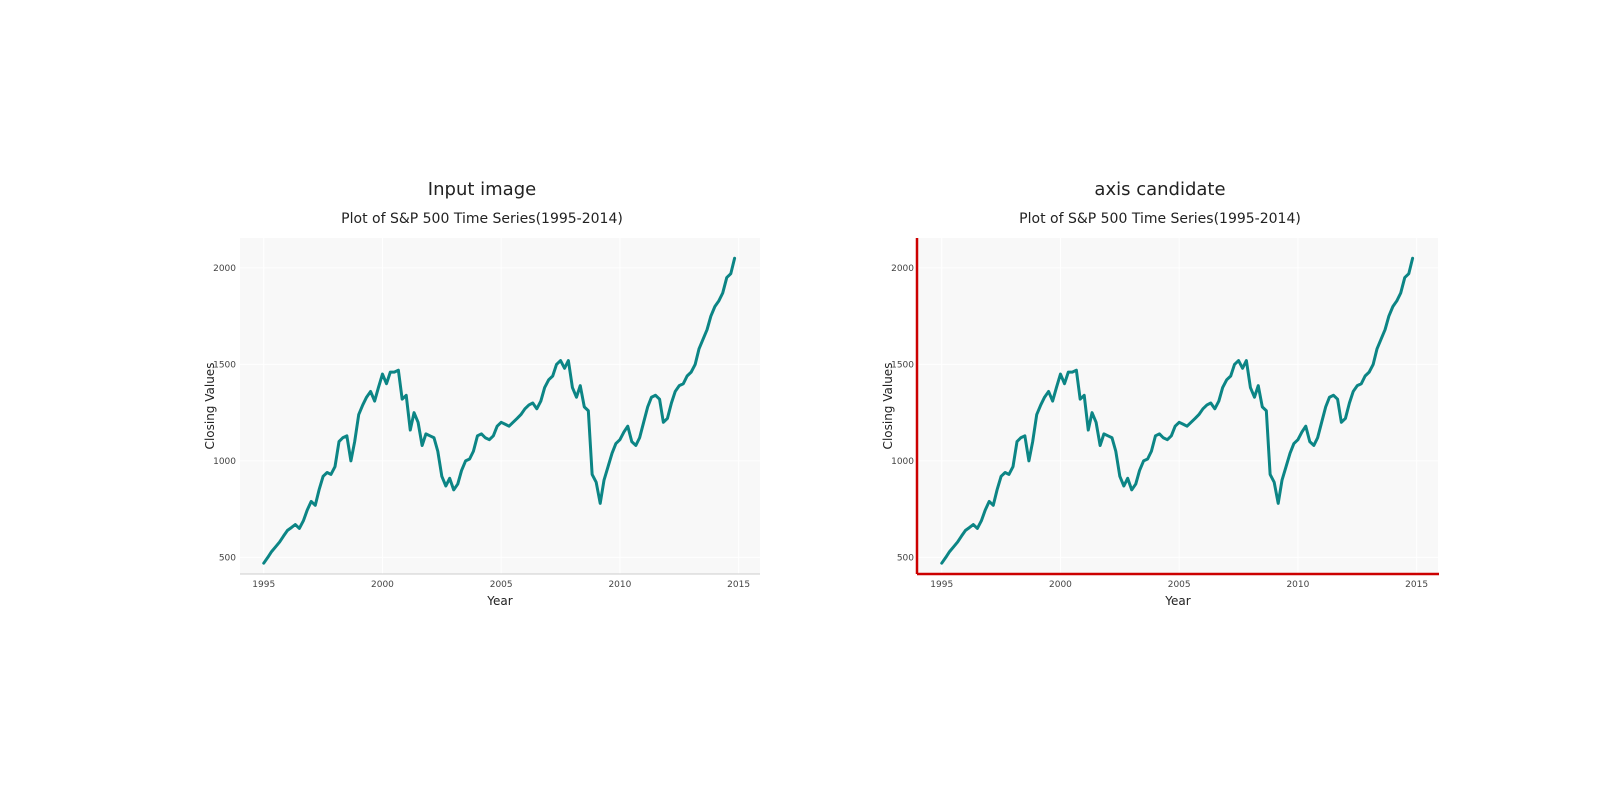  Describe the element at coordinates (1159, 189) in the screenshot. I see `panel-heading: axis candidate` at that location.